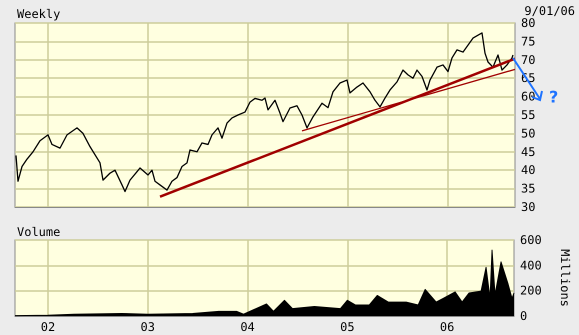 The width and height of the screenshot is (579, 335). I want to click on y-tick-label: 80, so click(528, 23).